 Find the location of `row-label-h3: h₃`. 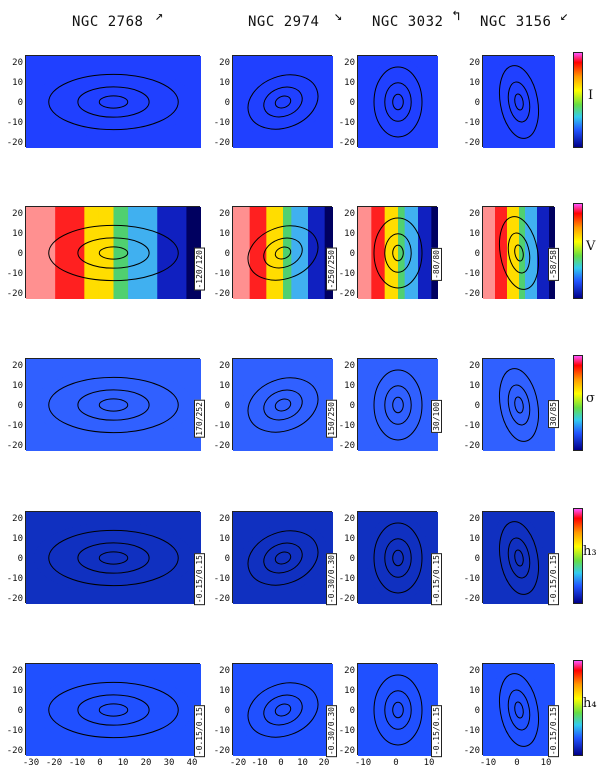

row-label-h3: h₃ is located at coordinates (590, 551).